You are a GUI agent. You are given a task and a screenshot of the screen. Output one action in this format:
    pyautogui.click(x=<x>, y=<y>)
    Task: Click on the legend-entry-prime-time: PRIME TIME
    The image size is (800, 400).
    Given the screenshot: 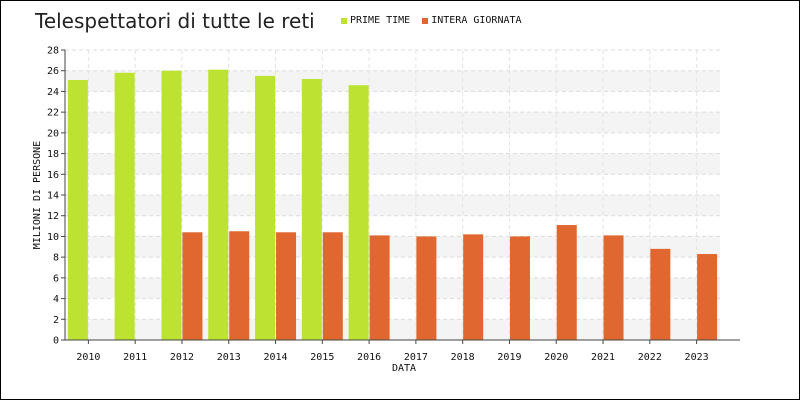 What is the action you would take?
    pyautogui.click(x=375, y=20)
    